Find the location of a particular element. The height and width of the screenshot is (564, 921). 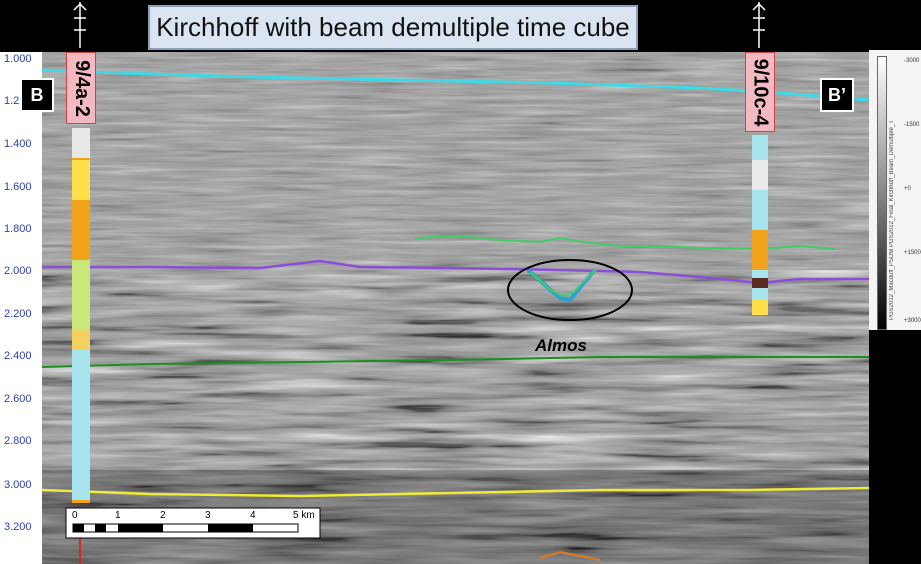

horizon-channel-green is located at coordinates (563, 283).